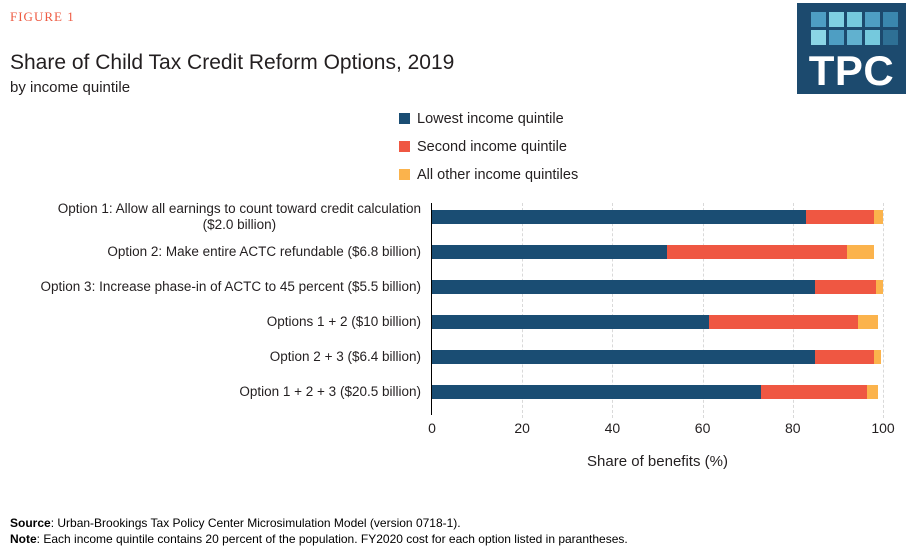  I want to click on tpc-logo-text: TPC, so click(851, 70).